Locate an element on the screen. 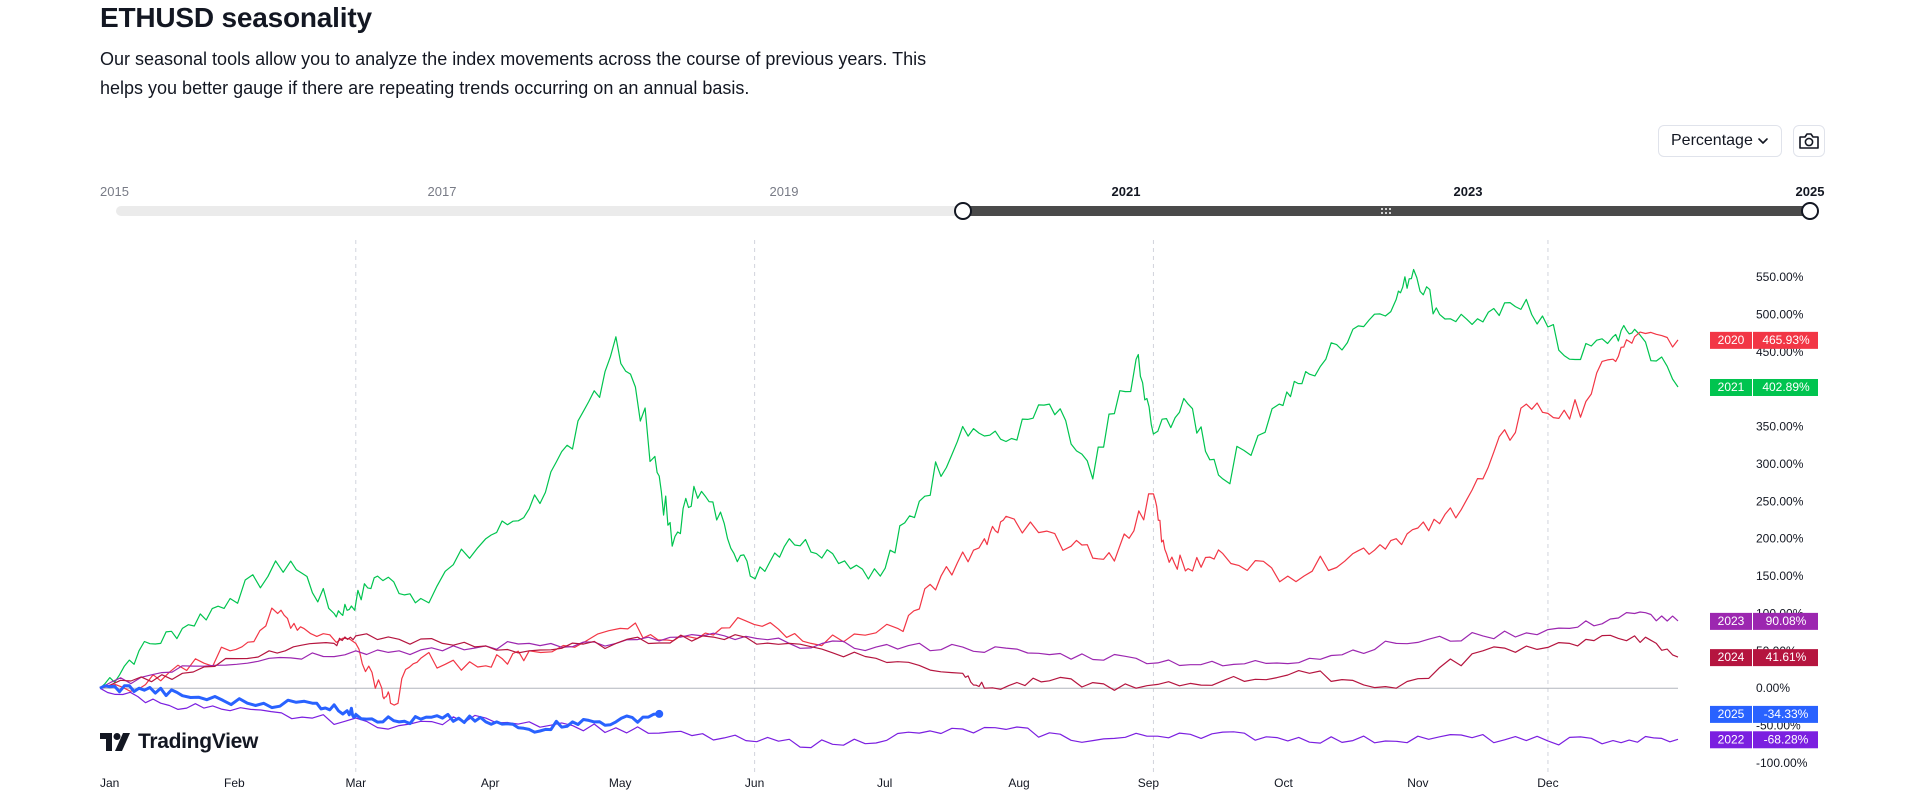  series-value-text: 90.08% is located at coordinates (1786, 621).